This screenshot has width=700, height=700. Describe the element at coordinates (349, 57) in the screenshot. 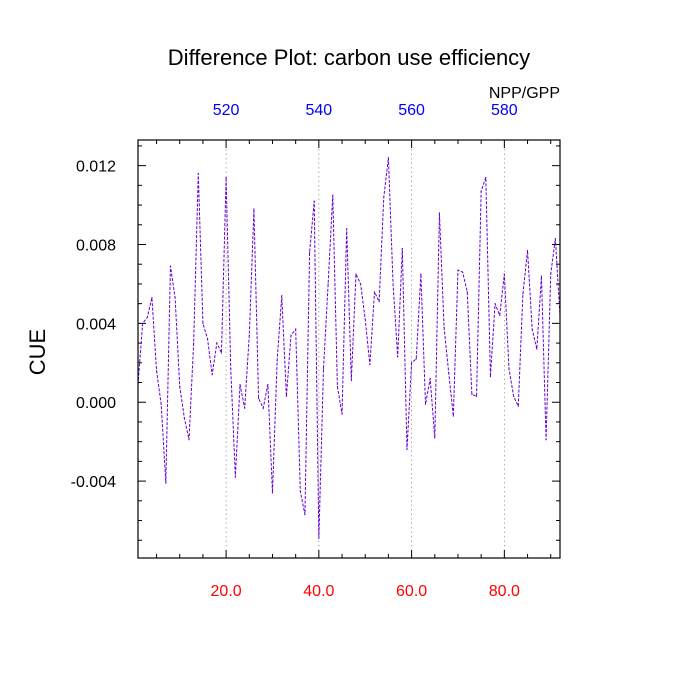

I see `chart-title: Difference Plot: carbon use efficiency` at that location.